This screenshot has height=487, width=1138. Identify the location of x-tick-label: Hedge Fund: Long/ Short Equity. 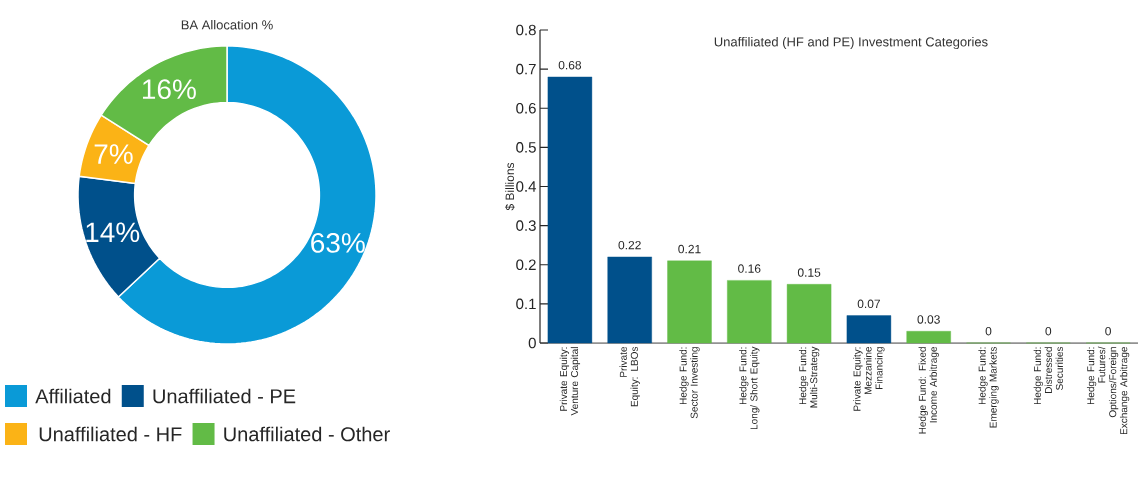
(749, 388).